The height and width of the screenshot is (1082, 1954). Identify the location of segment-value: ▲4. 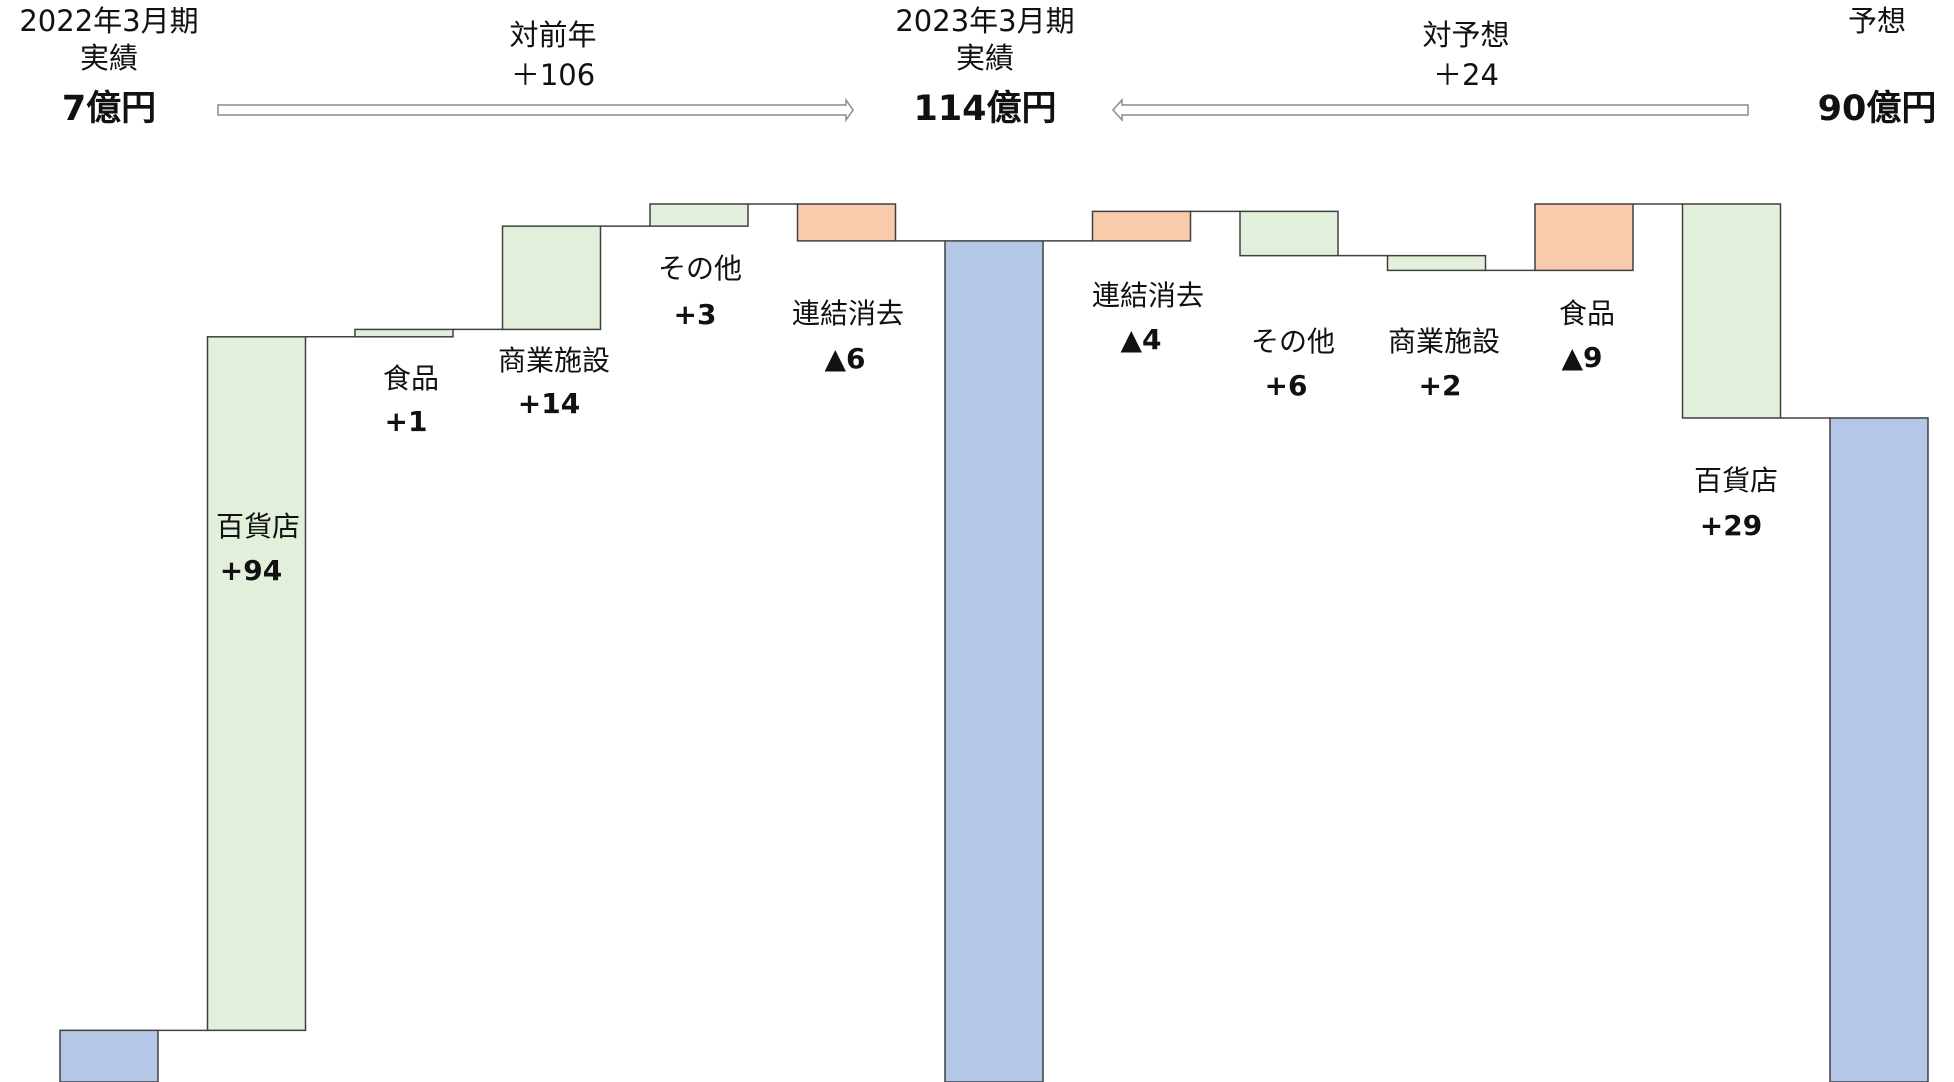
(1141, 339).